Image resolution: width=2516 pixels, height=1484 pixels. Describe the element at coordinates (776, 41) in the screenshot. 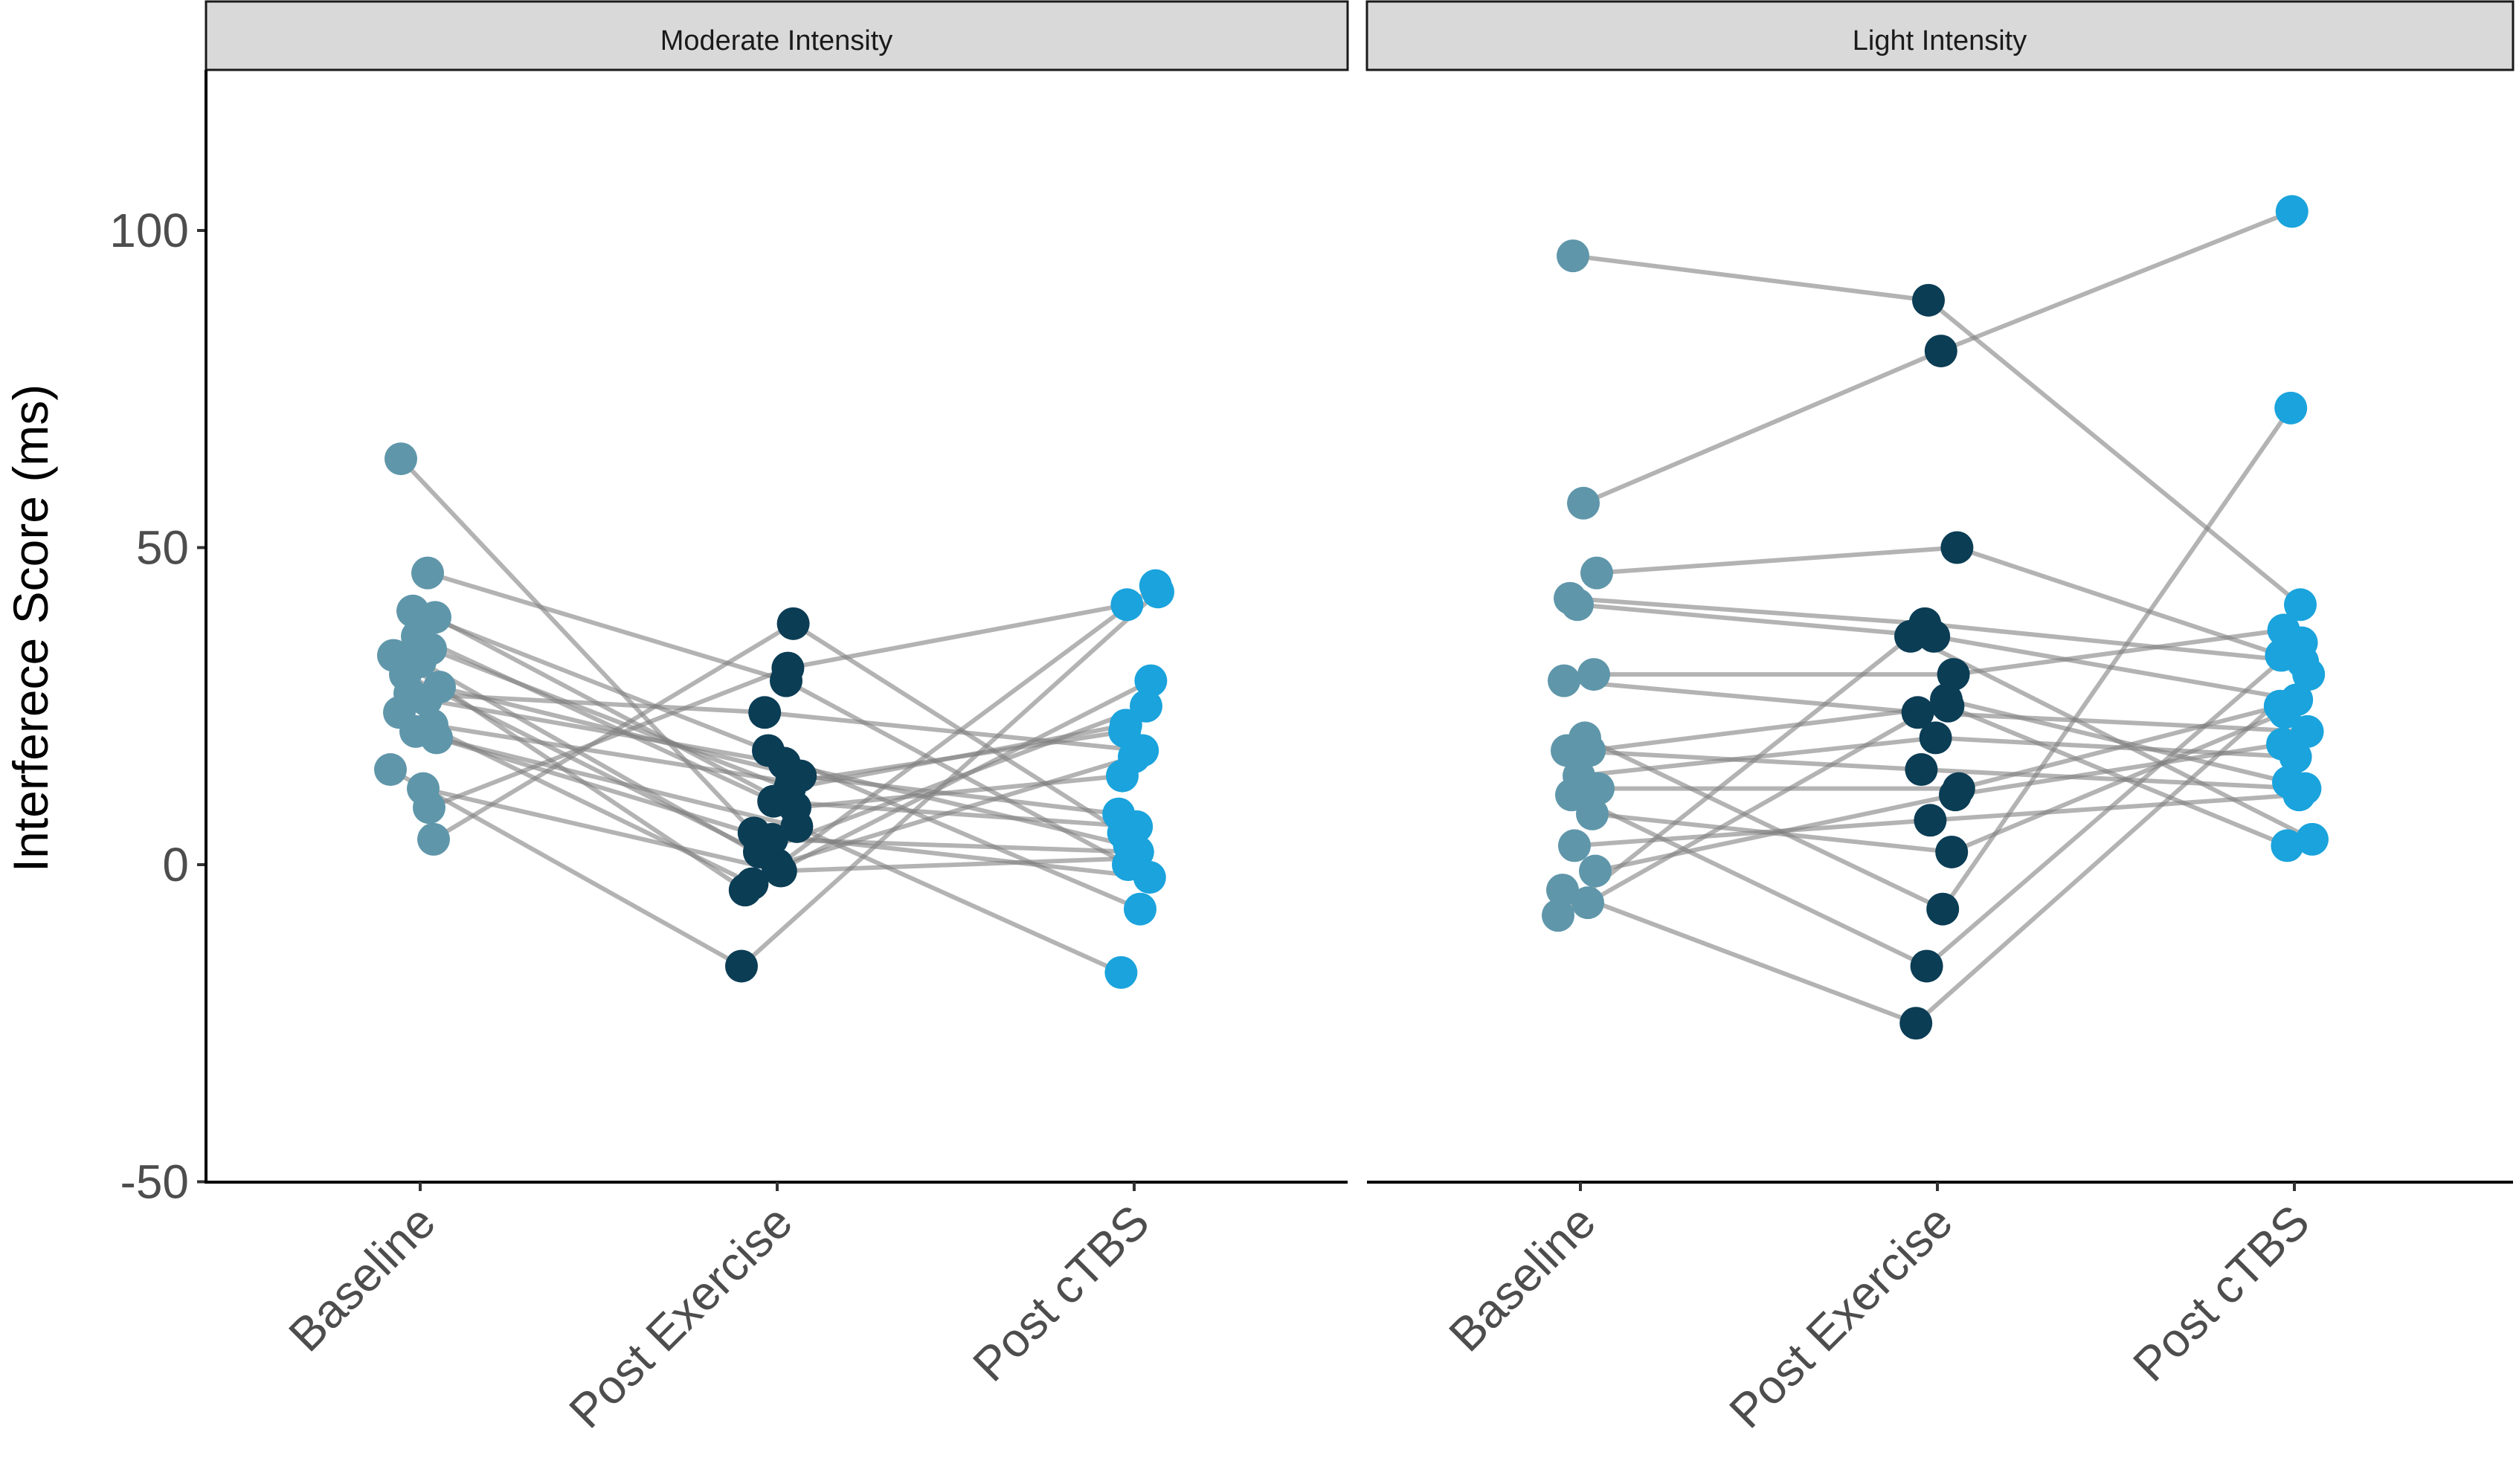

I see `facet-title: Moderate Intensity` at that location.